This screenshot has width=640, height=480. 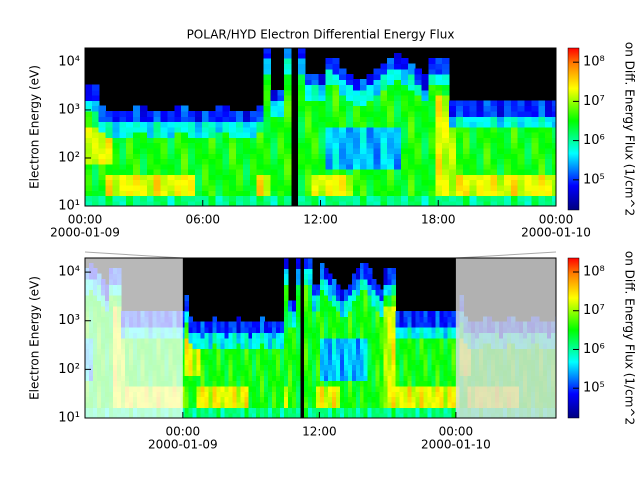 I want to click on y-axis-label: Electron Energy (eV), so click(x=35, y=338).